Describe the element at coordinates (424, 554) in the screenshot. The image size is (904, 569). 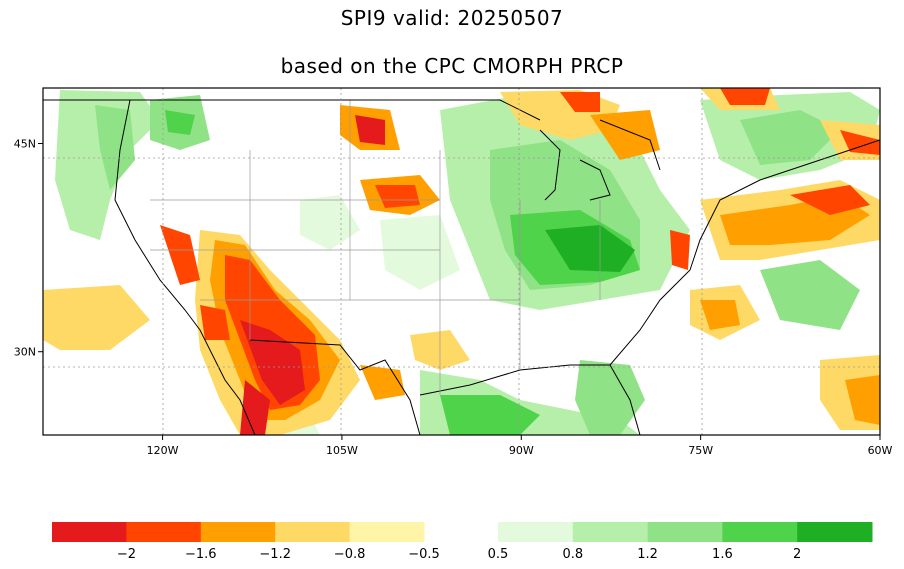
I see `colorbar-label: −0.5` at that location.